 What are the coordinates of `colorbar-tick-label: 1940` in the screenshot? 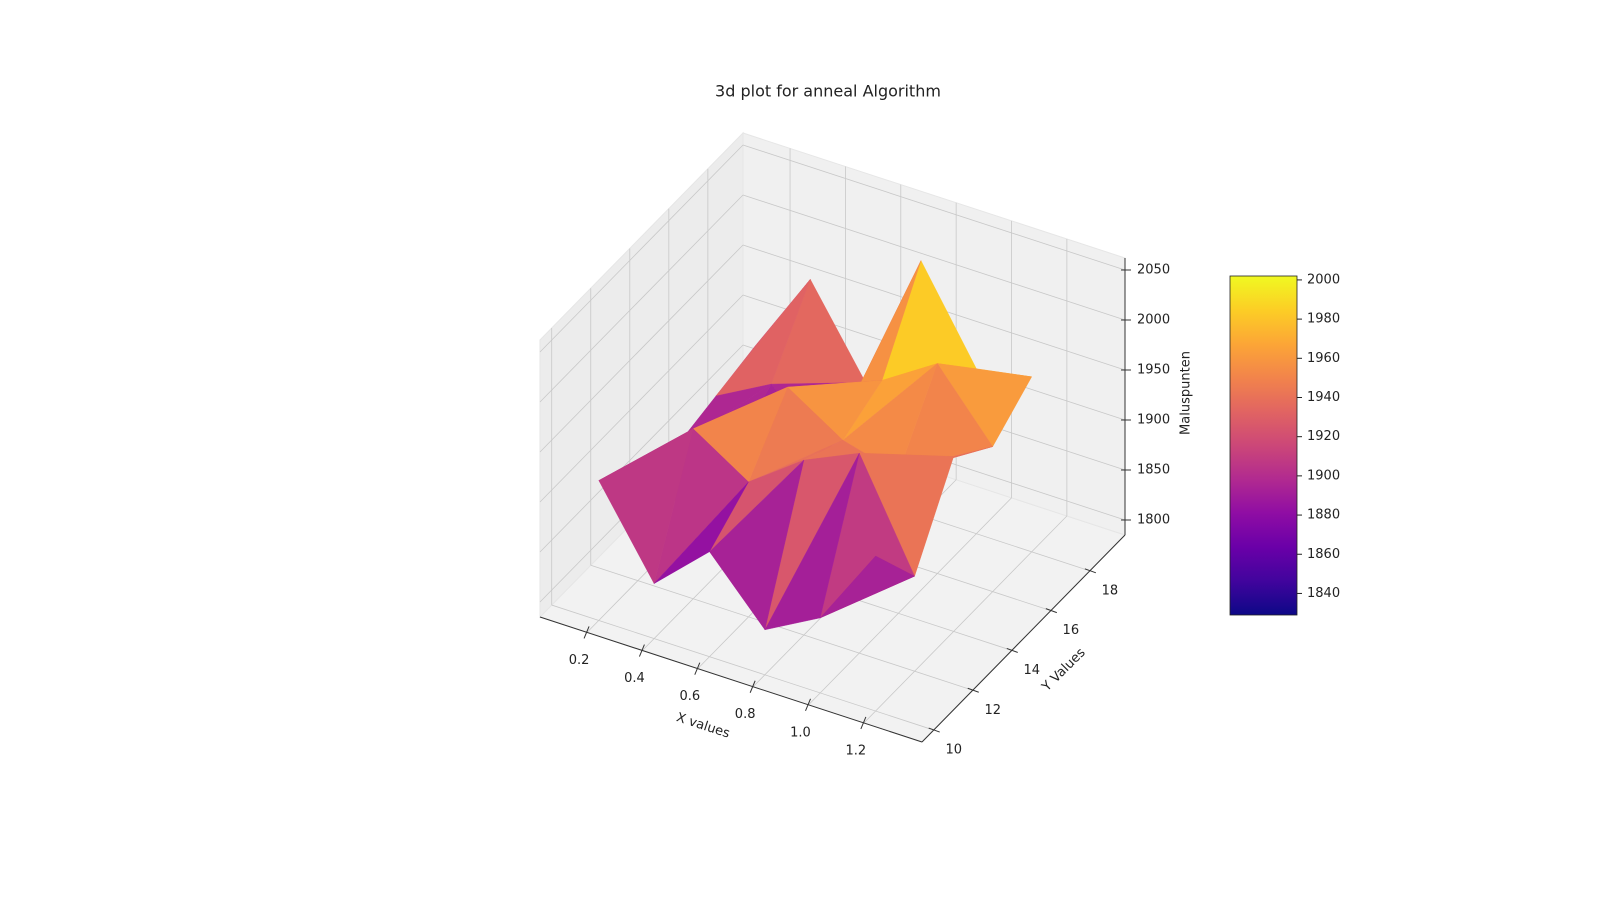 It's located at (1323, 397).